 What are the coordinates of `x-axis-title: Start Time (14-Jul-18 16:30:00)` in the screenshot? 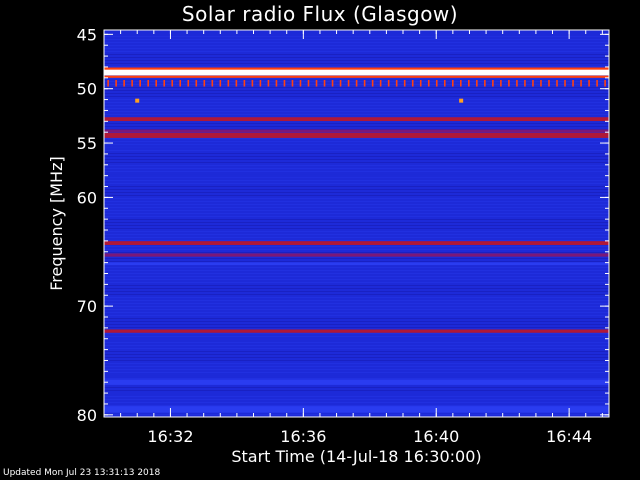 It's located at (356, 456).